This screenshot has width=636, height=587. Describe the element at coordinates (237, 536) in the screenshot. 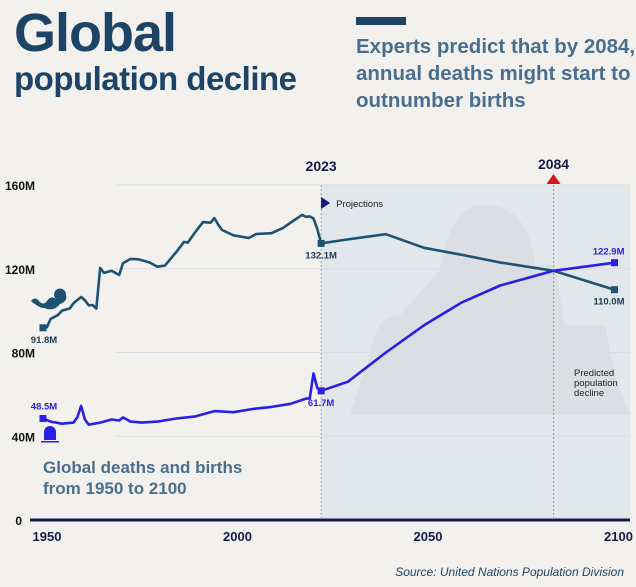

I see `x-tick-label: 2000` at that location.